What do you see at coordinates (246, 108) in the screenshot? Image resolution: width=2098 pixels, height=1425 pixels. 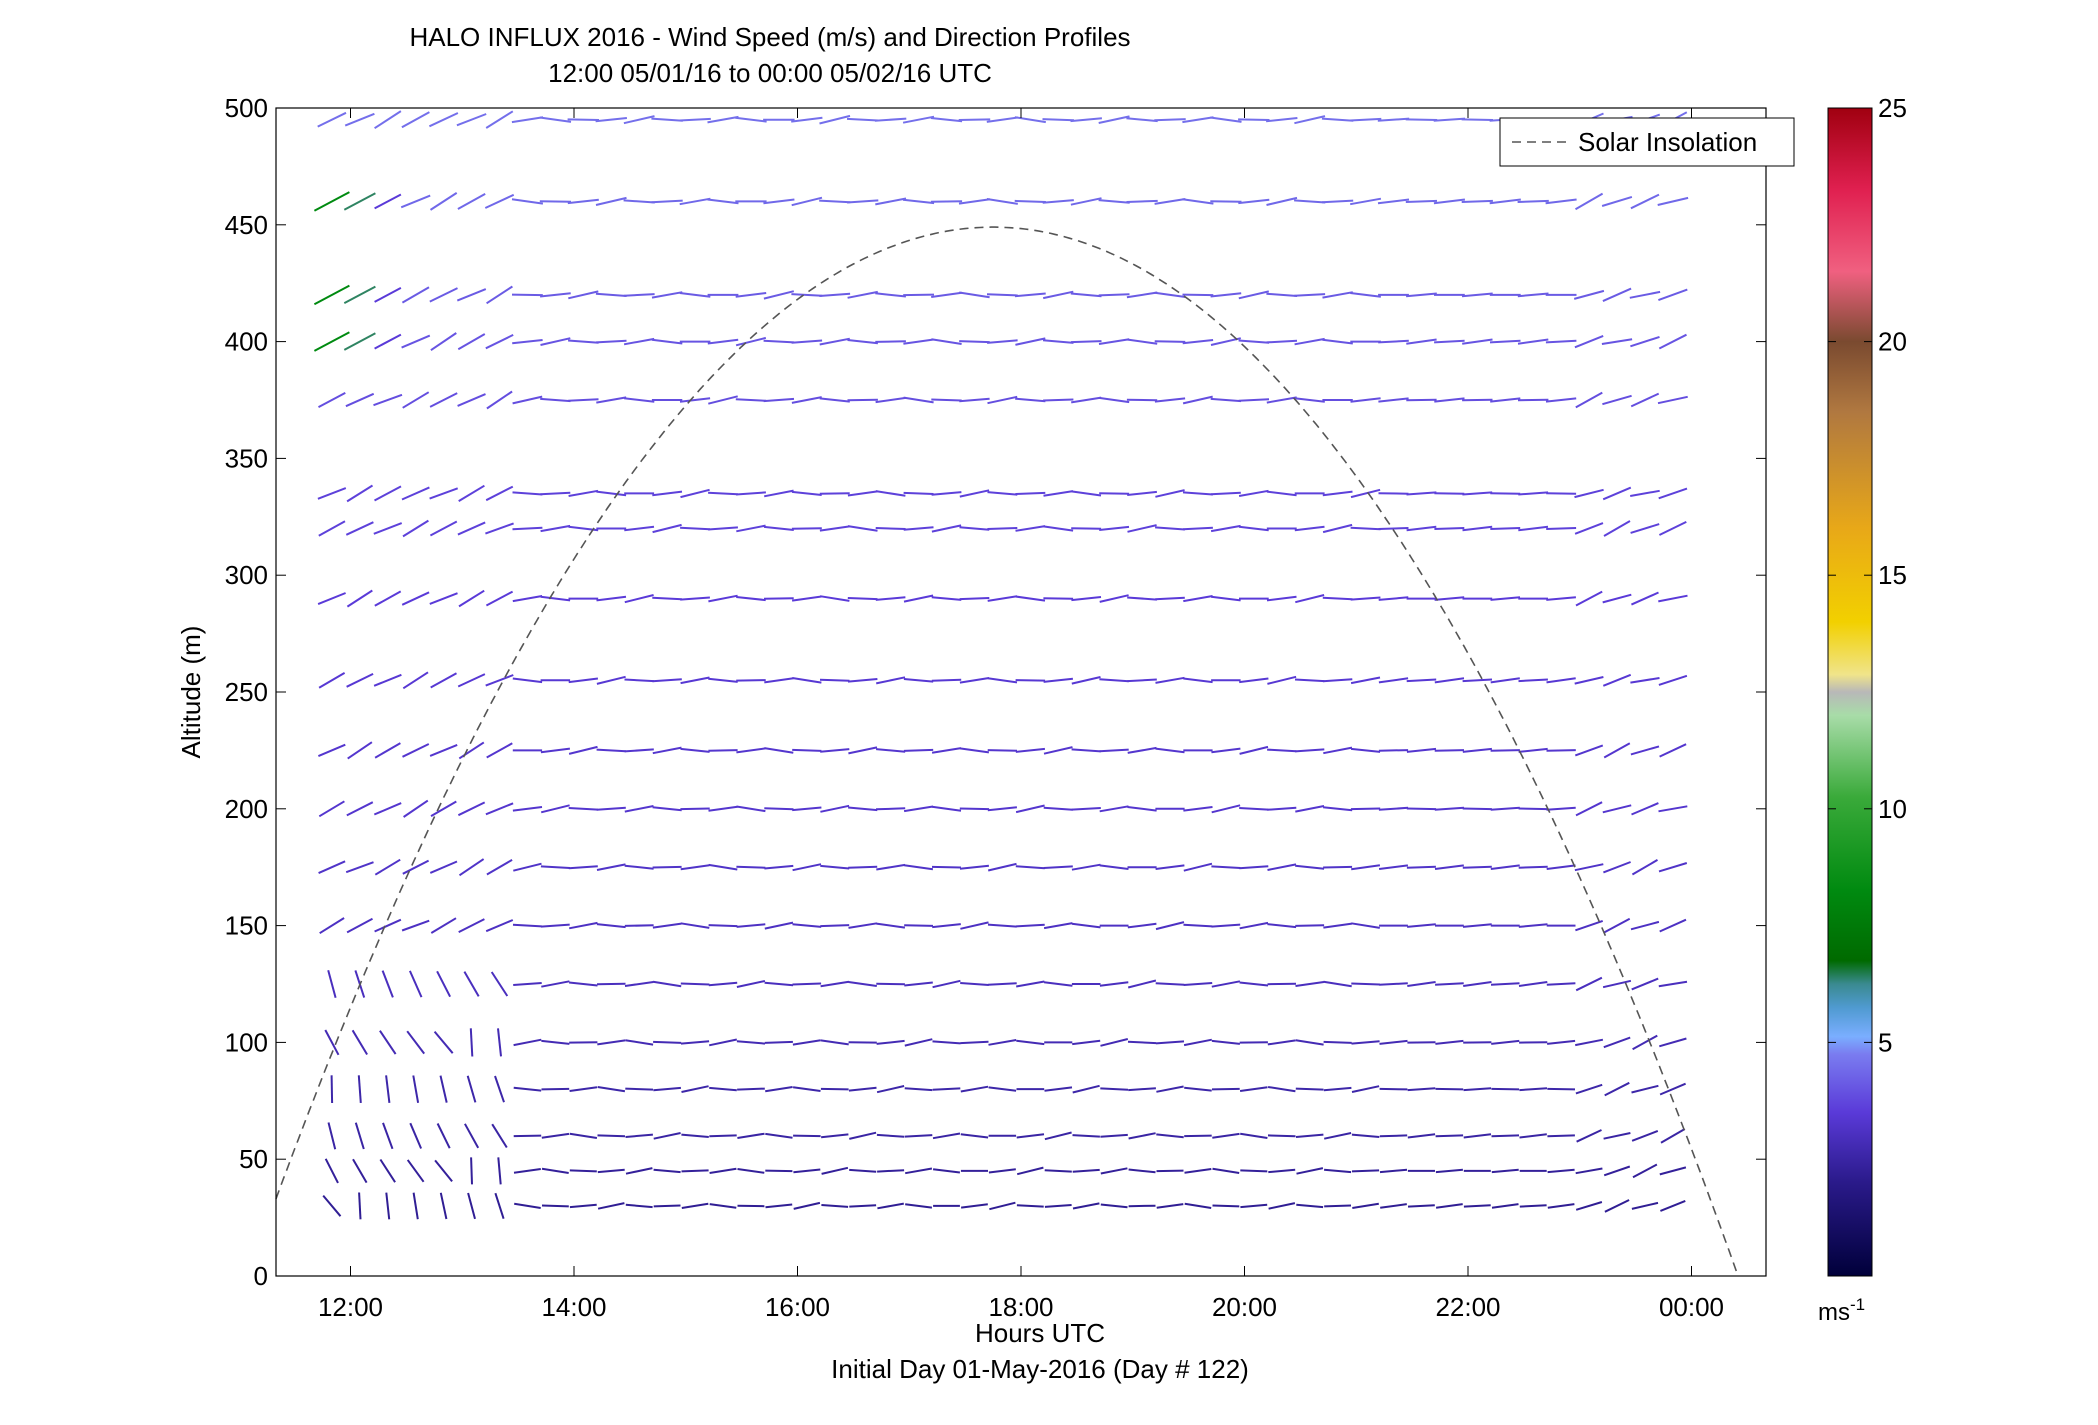 I see `y-tick-label: 500` at bounding box center [246, 108].